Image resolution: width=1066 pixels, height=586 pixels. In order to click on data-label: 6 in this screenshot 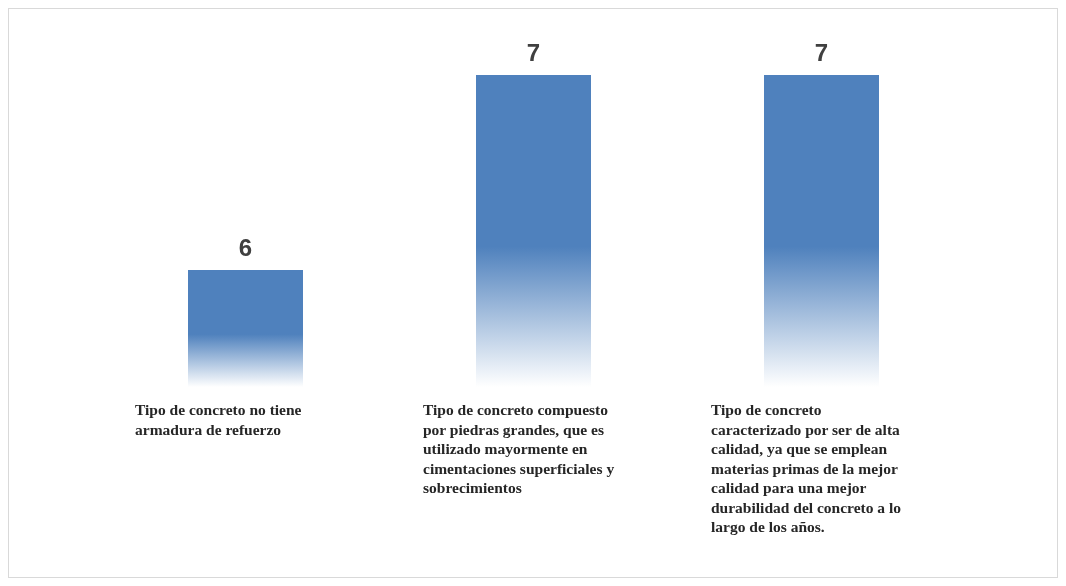, I will do `click(245, 247)`.